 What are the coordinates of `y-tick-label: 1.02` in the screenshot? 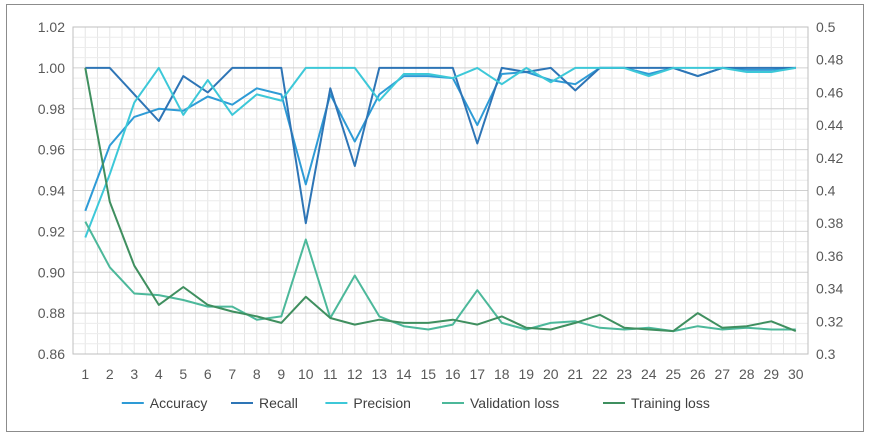 It's located at (51, 27).